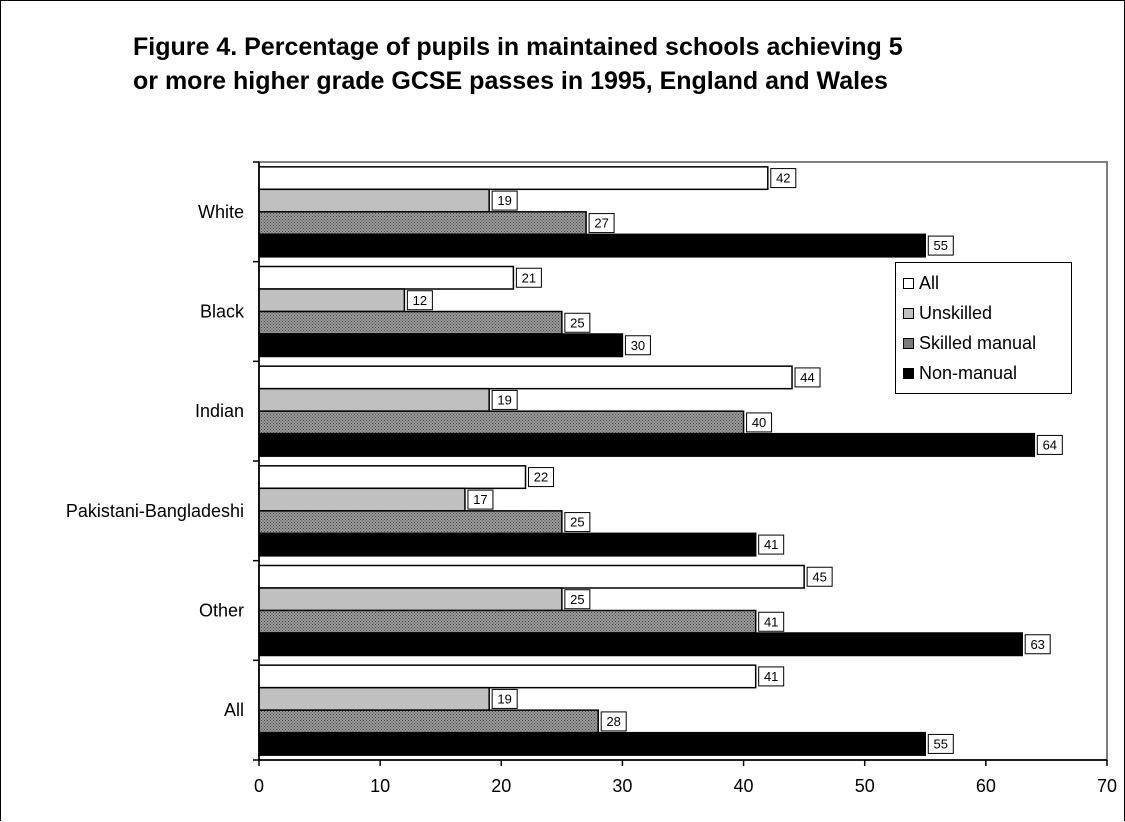 The height and width of the screenshot is (822, 1125). I want to click on data-label-white-unskilled: 19, so click(504, 200).